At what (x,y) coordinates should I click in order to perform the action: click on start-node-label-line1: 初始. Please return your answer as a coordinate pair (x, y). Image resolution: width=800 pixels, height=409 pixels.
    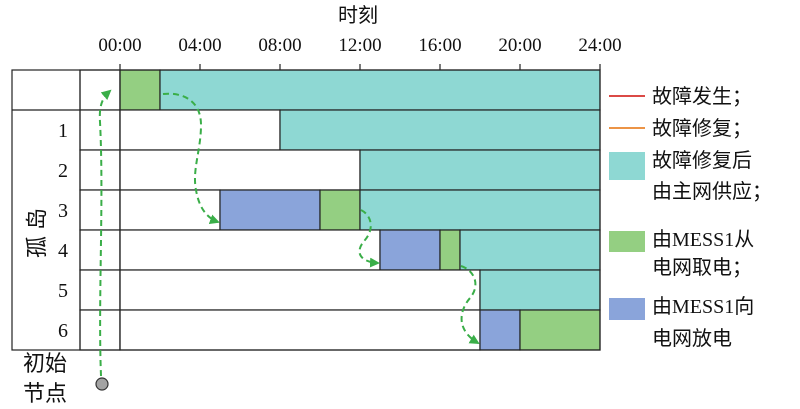
    Looking at the image, I should click on (45, 363).